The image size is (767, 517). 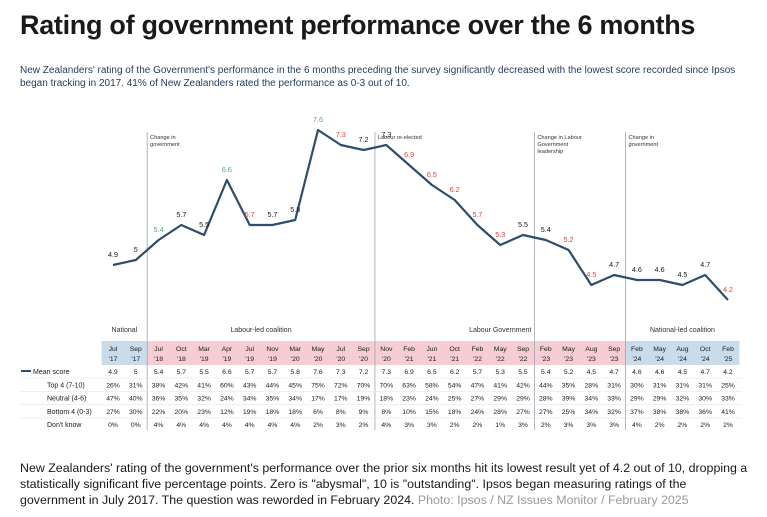 I want to click on data-label: 7.6, so click(x=318, y=119).